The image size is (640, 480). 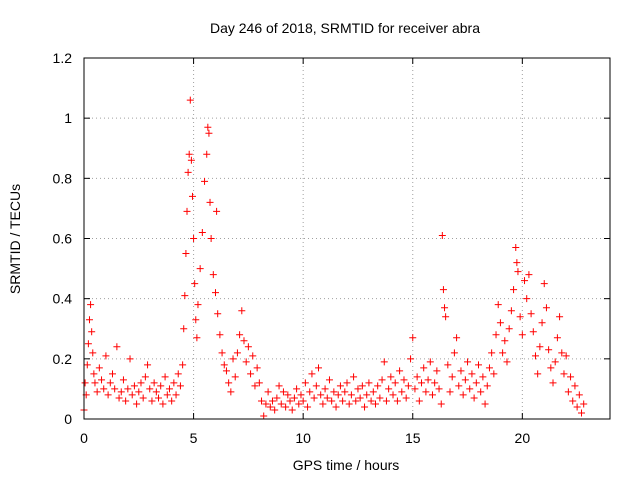 I want to click on y-tick-label: 1.2, so click(x=63, y=58).